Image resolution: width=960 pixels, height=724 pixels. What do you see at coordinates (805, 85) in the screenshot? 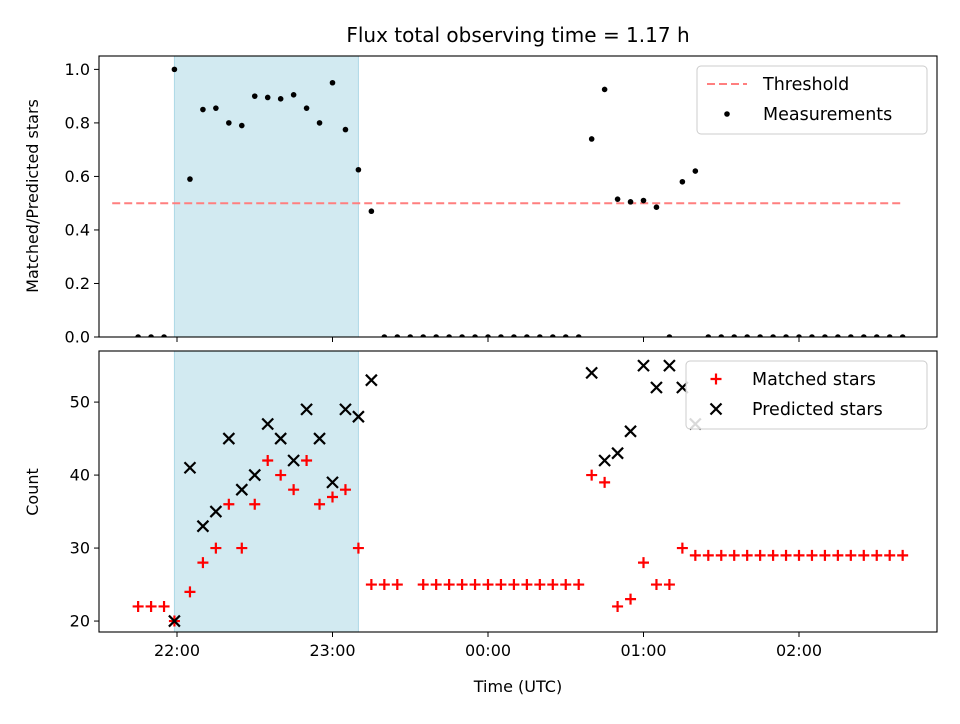
I see `legend-label: Threshold` at bounding box center [805, 85].